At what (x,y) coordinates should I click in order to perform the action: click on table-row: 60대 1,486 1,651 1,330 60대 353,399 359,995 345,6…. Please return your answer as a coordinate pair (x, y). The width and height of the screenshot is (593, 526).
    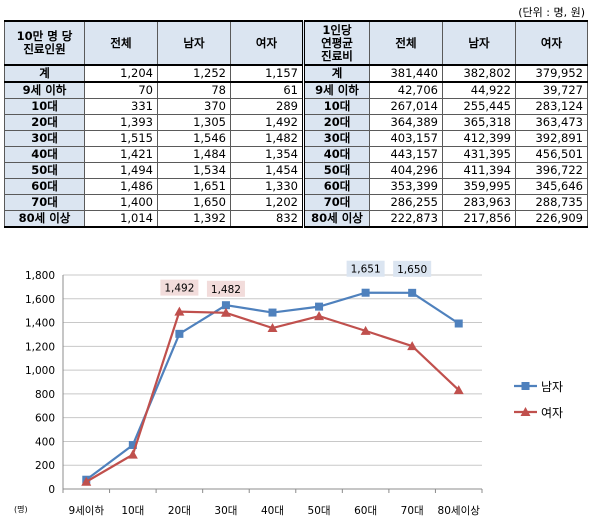
    Looking at the image, I should click on (296, 186).